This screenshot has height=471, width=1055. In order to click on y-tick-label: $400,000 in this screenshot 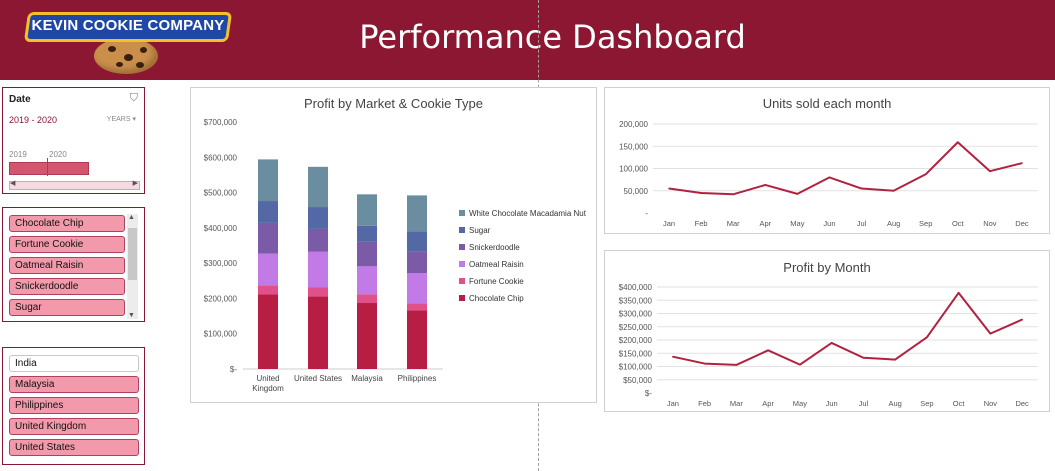, I will do `click(221, 228)`.